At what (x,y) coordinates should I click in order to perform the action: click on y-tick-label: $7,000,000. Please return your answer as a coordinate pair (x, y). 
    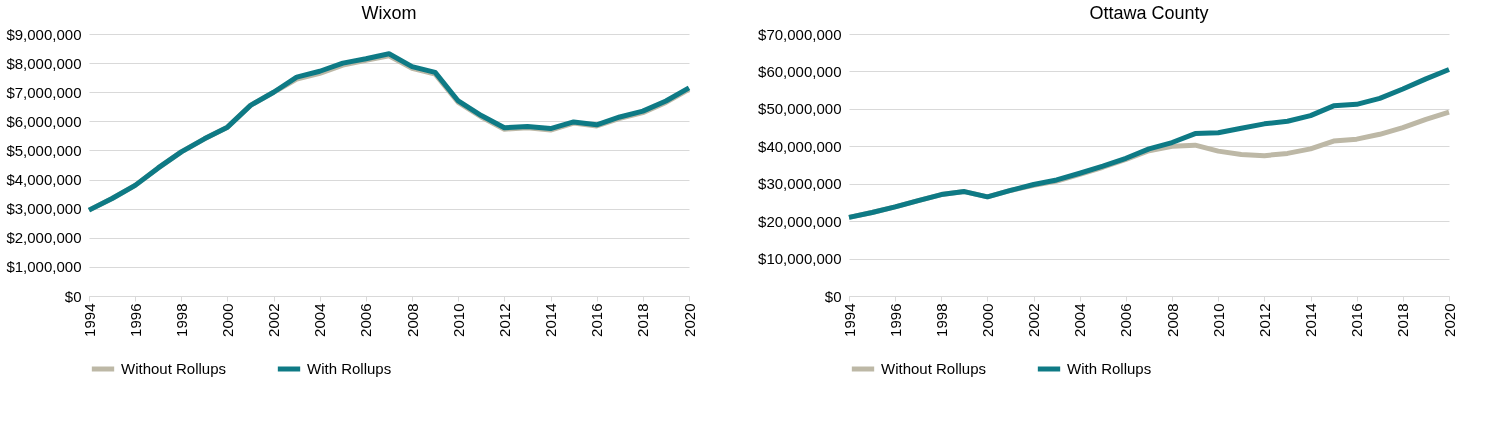
    Looking at the image, I should click on (44, 92).